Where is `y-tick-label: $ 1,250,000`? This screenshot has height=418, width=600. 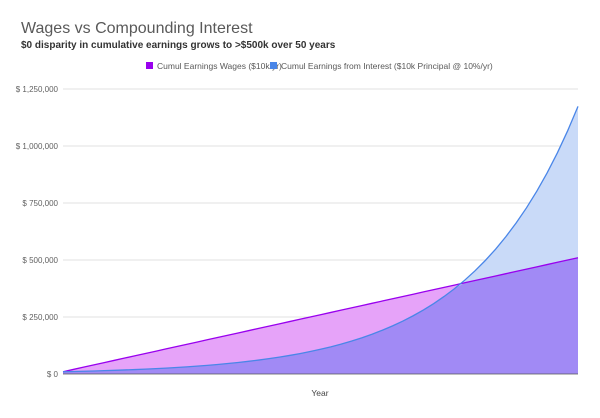
y-tick-label: $ 1,250,000 is located at coordinates (37, 89).